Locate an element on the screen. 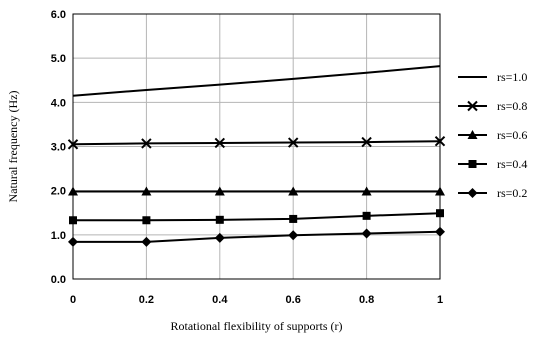 This screenshot has width=541, height=343. legend-entry: rs=1.0 is located at coordinates (492, 77).